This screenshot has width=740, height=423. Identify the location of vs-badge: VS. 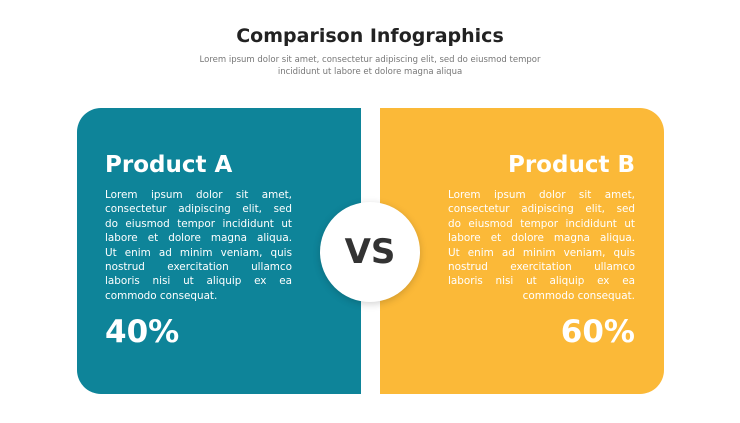
(370, 252).